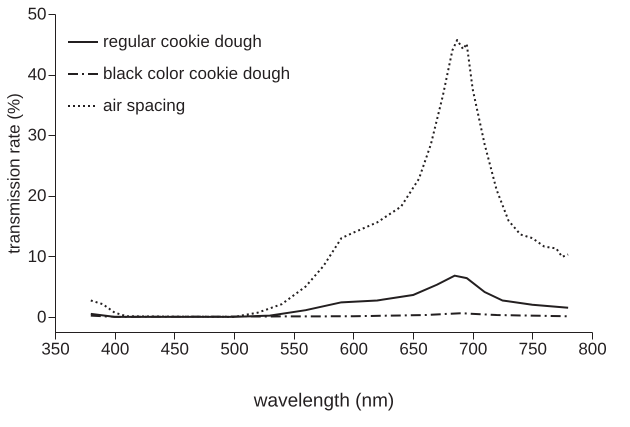  Describe the element at coordinates (473, 349) in the screenshot. I see `x-tick-label: 700` at that location.